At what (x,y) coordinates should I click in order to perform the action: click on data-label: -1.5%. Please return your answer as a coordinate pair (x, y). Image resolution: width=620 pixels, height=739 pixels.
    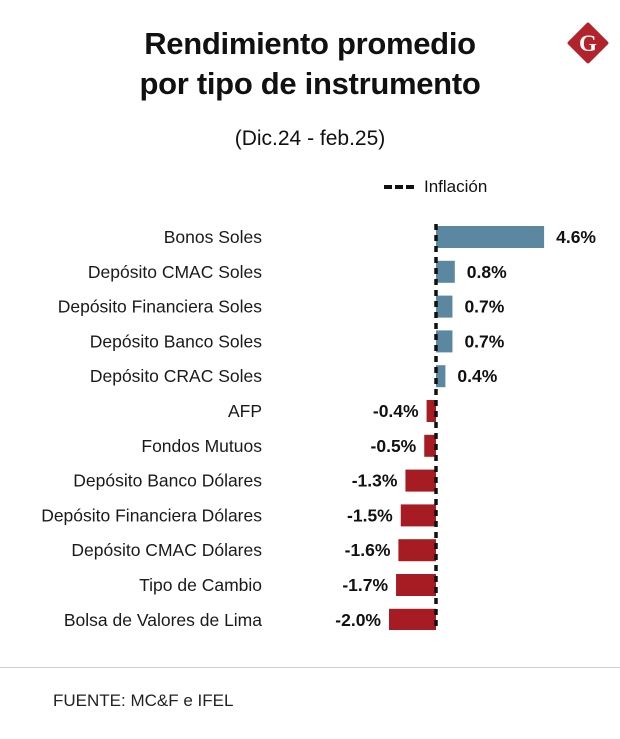
    Looking at the image, I should click on (370, 515).